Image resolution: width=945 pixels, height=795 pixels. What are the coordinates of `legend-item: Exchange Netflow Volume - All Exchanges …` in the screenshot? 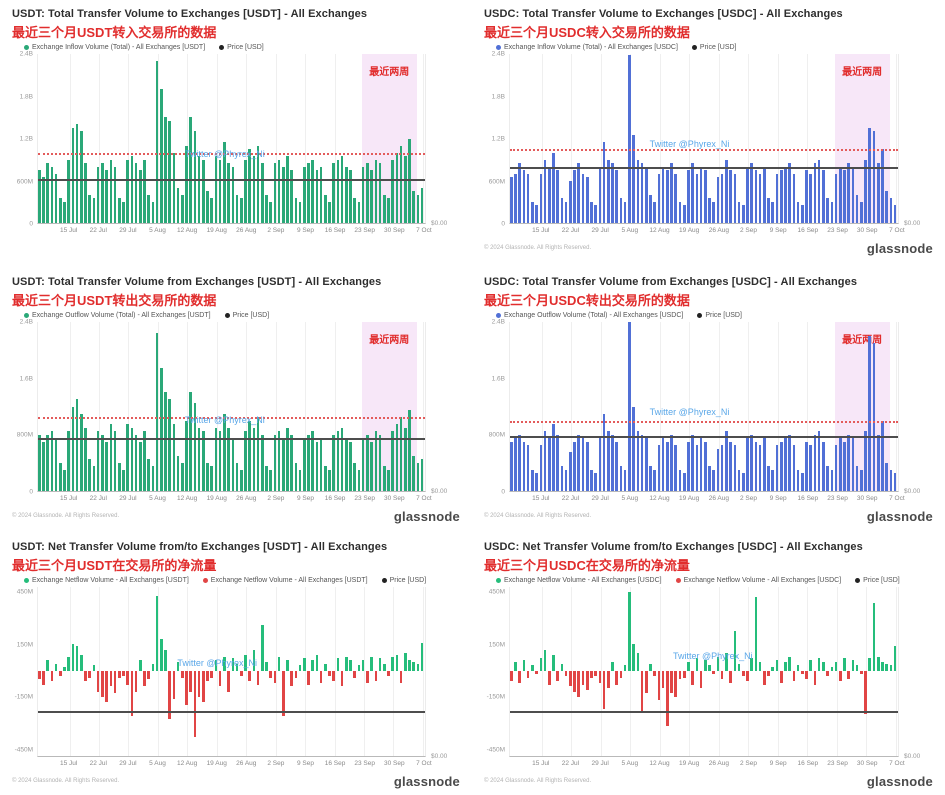 It's located at (579, 580).